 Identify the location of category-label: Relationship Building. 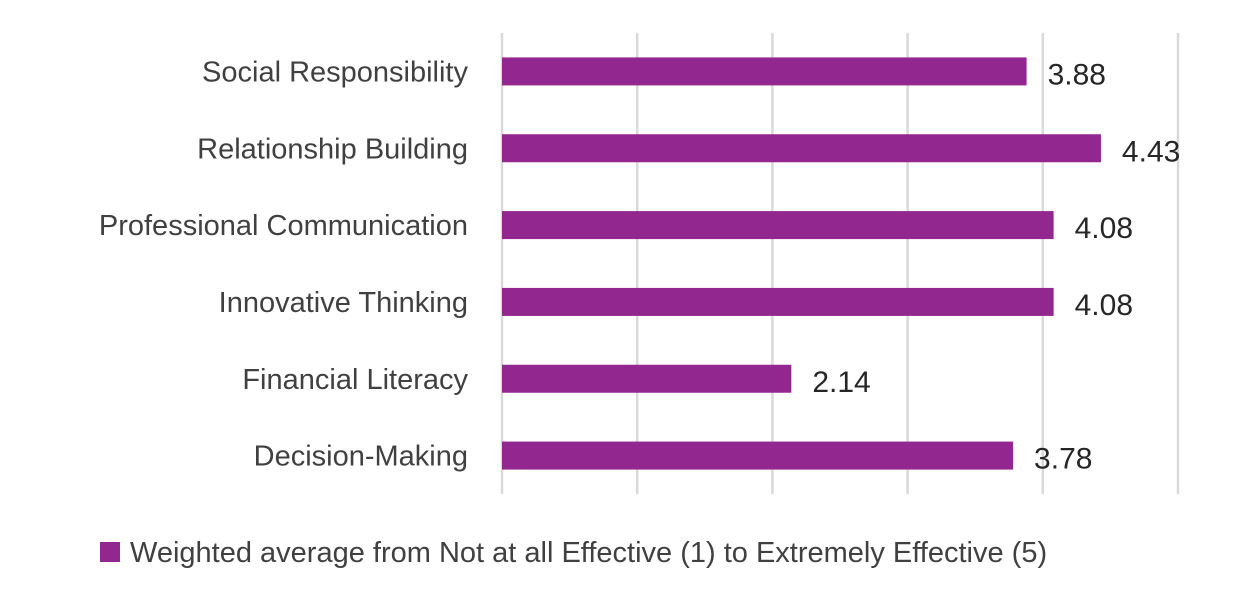
(332, 149).